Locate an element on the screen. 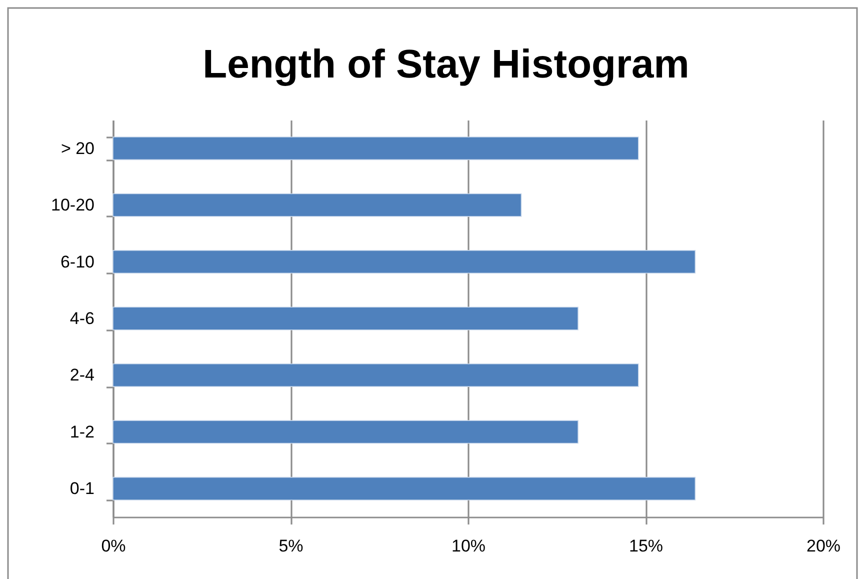 The height and width of the screenshot is (579, 863). y-tick-label: 10-20 is located at coordinates (72, 205).